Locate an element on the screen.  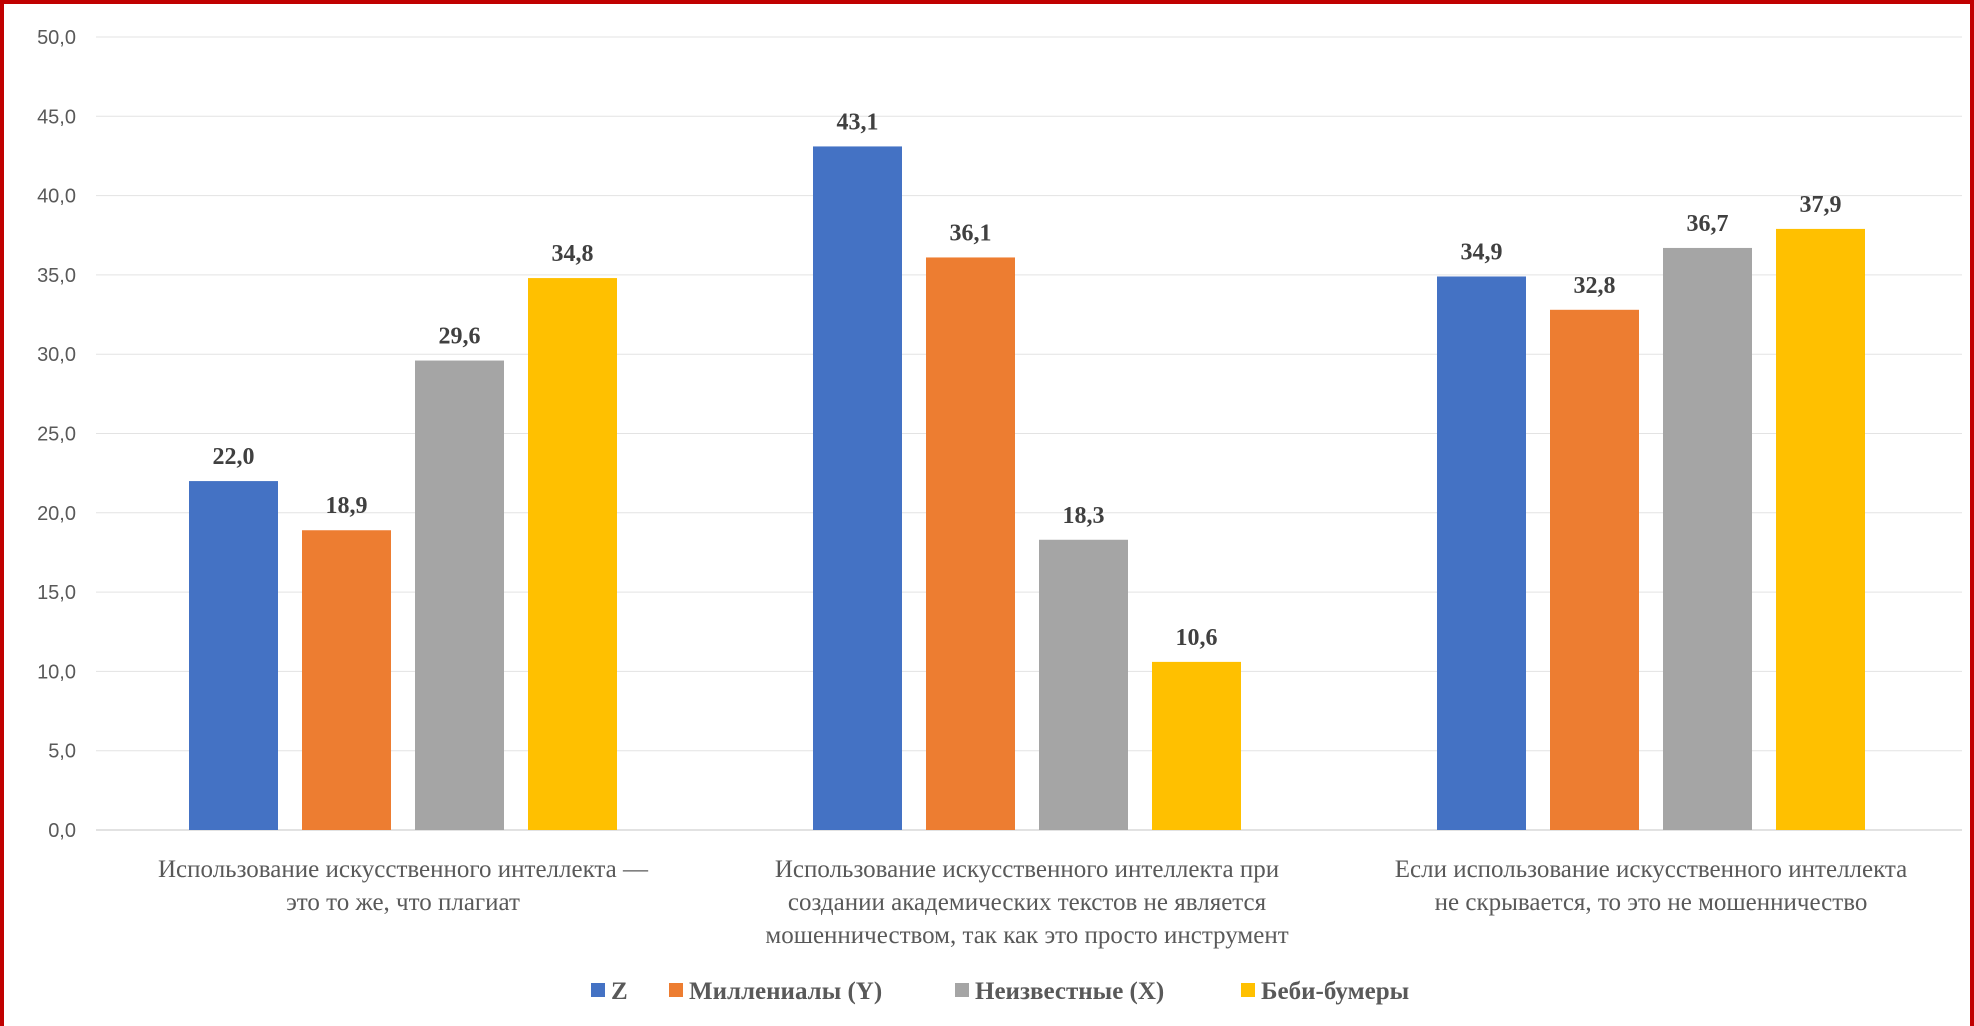
y-tick-label: 15,0 is located at coordinates (56, 593).